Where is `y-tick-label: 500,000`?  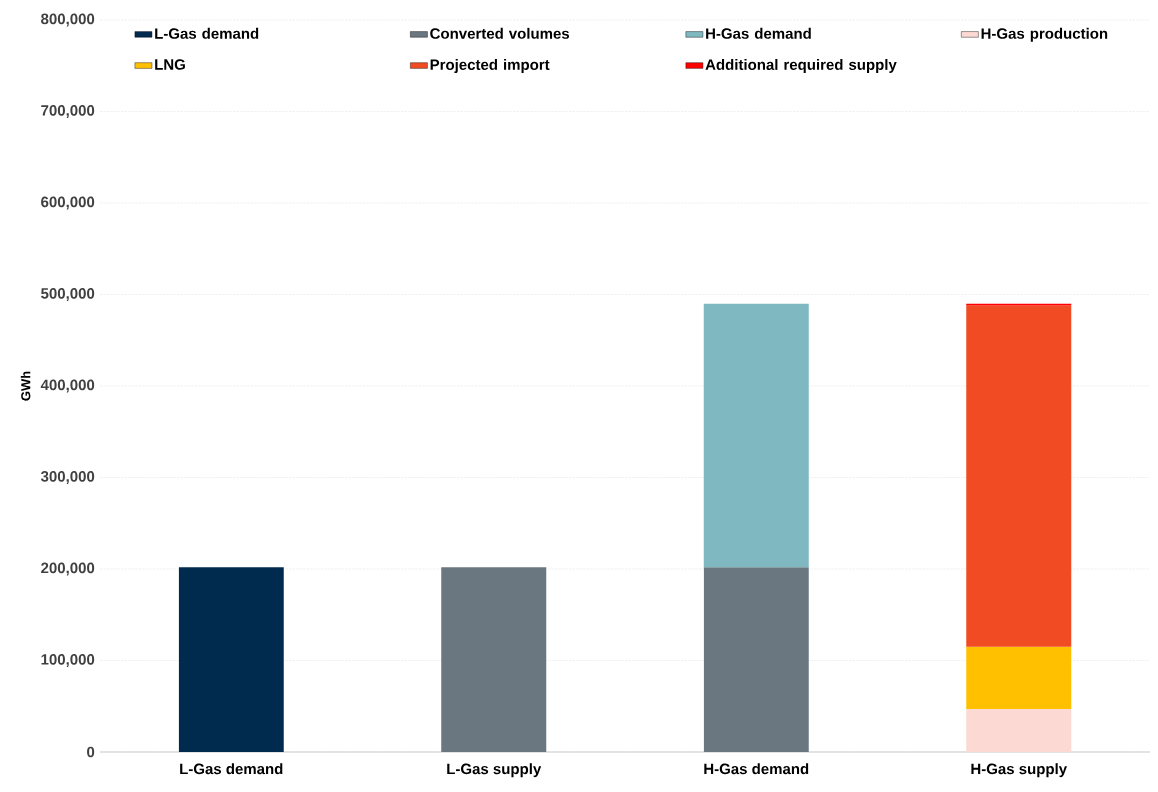
y-tick-label: 500,000 is located at coordinates (68, 294).